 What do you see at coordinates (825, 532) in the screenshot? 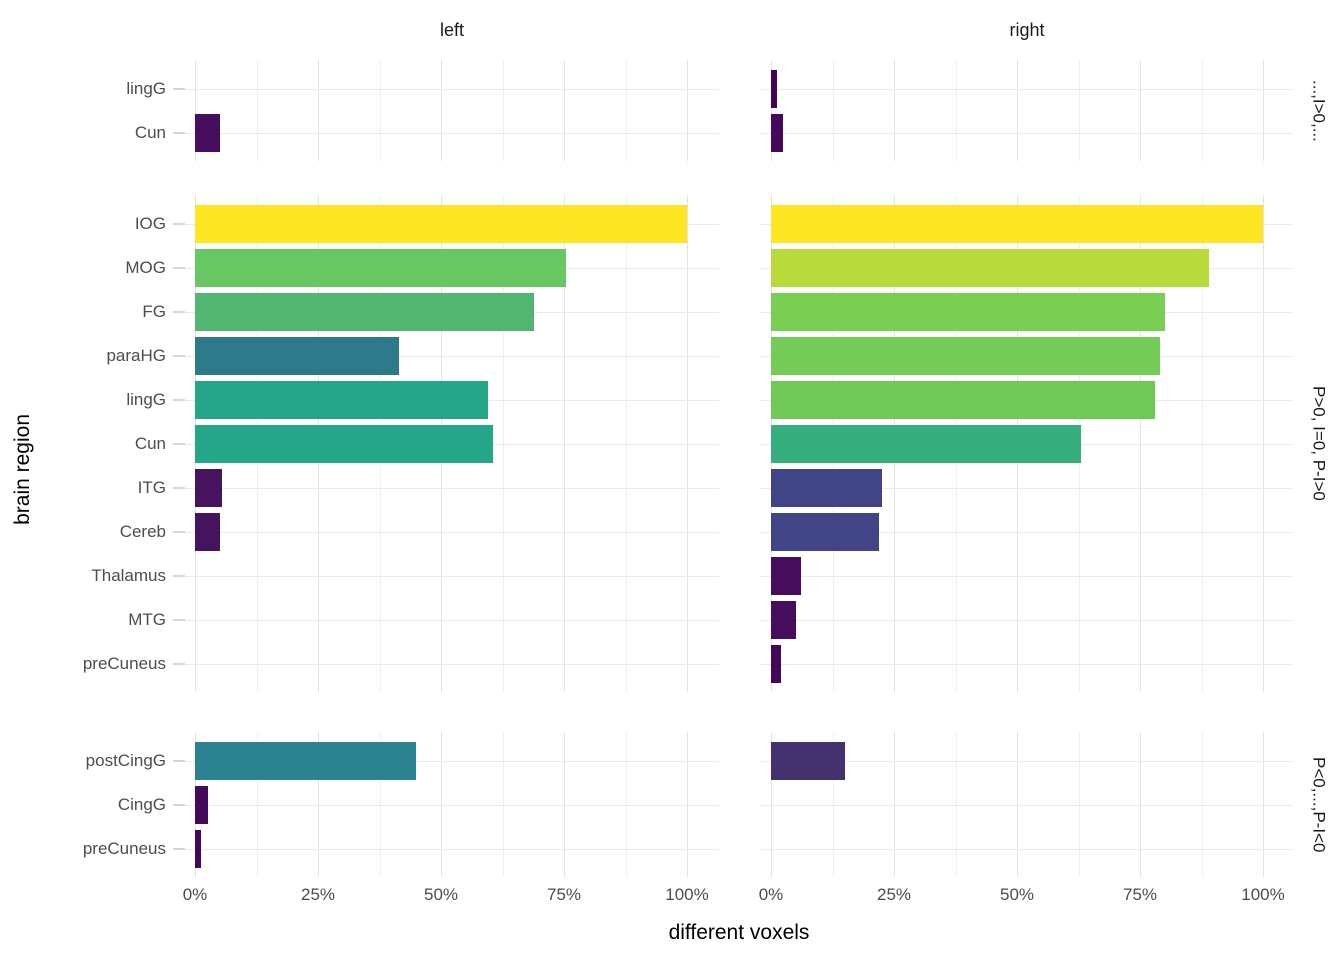
I see `bar-right-Cereb` at bounding box center [825, 532].